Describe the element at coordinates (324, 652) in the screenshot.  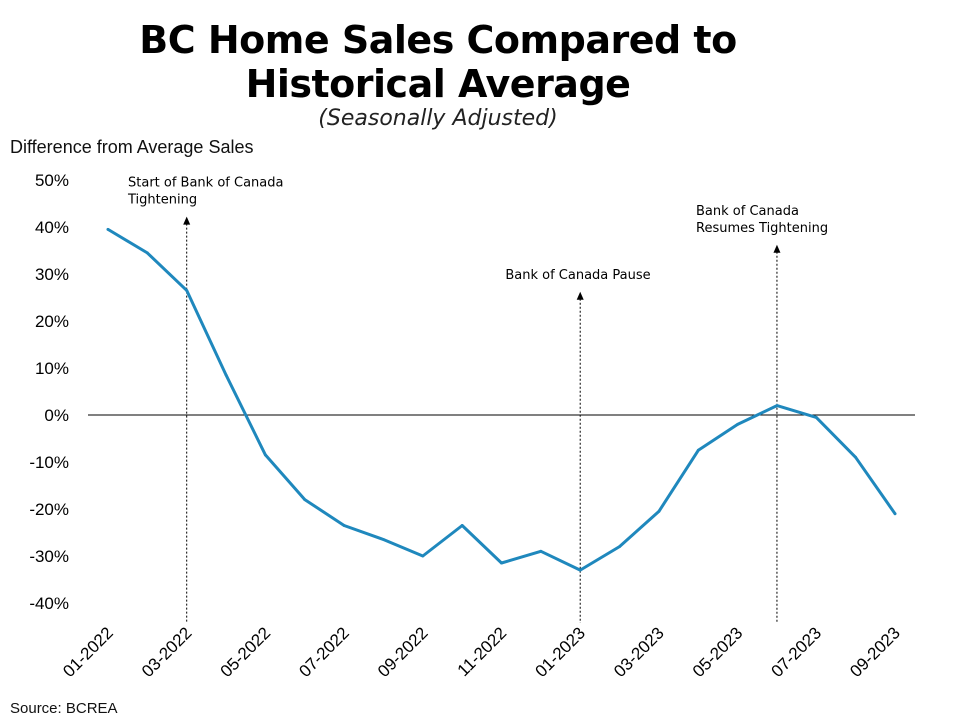
I see `x-tick-label: 07-2022` at that location.